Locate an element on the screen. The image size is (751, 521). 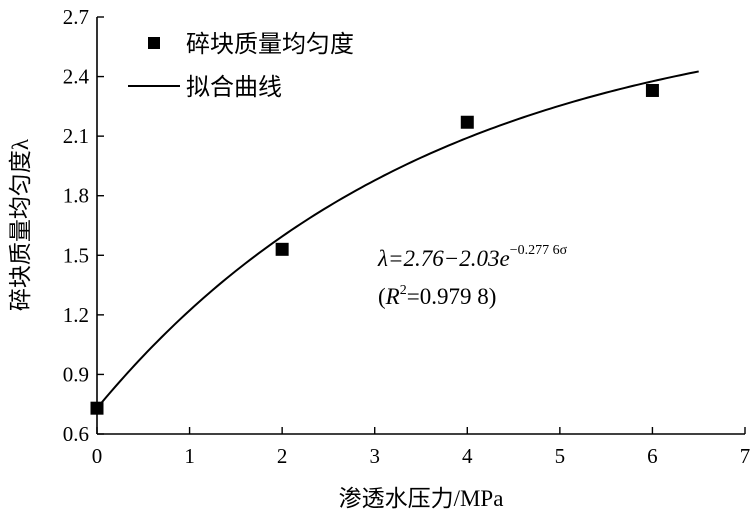
x-tick-label: 4 is located at coordinates (467, 456).